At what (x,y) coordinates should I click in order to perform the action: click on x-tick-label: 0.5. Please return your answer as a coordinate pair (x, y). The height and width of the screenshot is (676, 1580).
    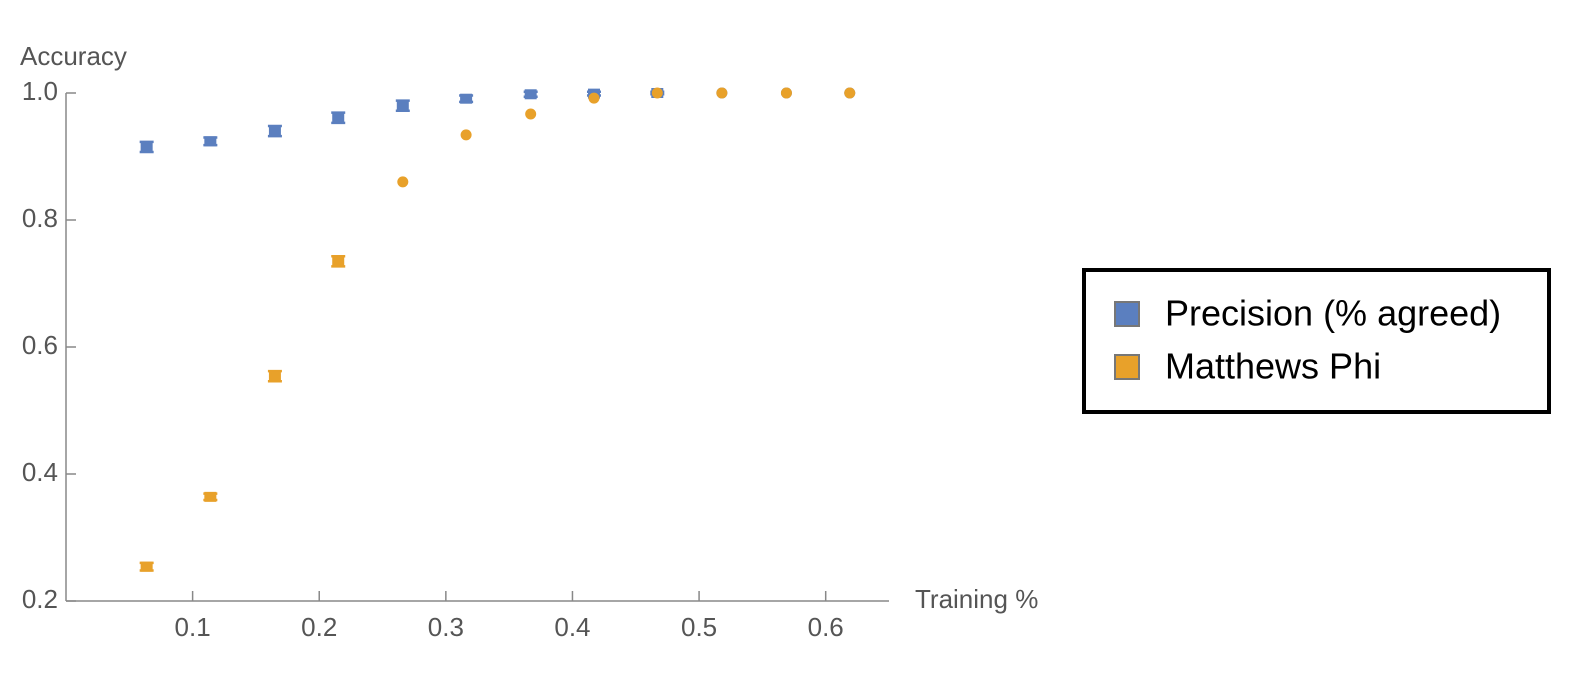
    Looking at the image, I should click on (699, 627).